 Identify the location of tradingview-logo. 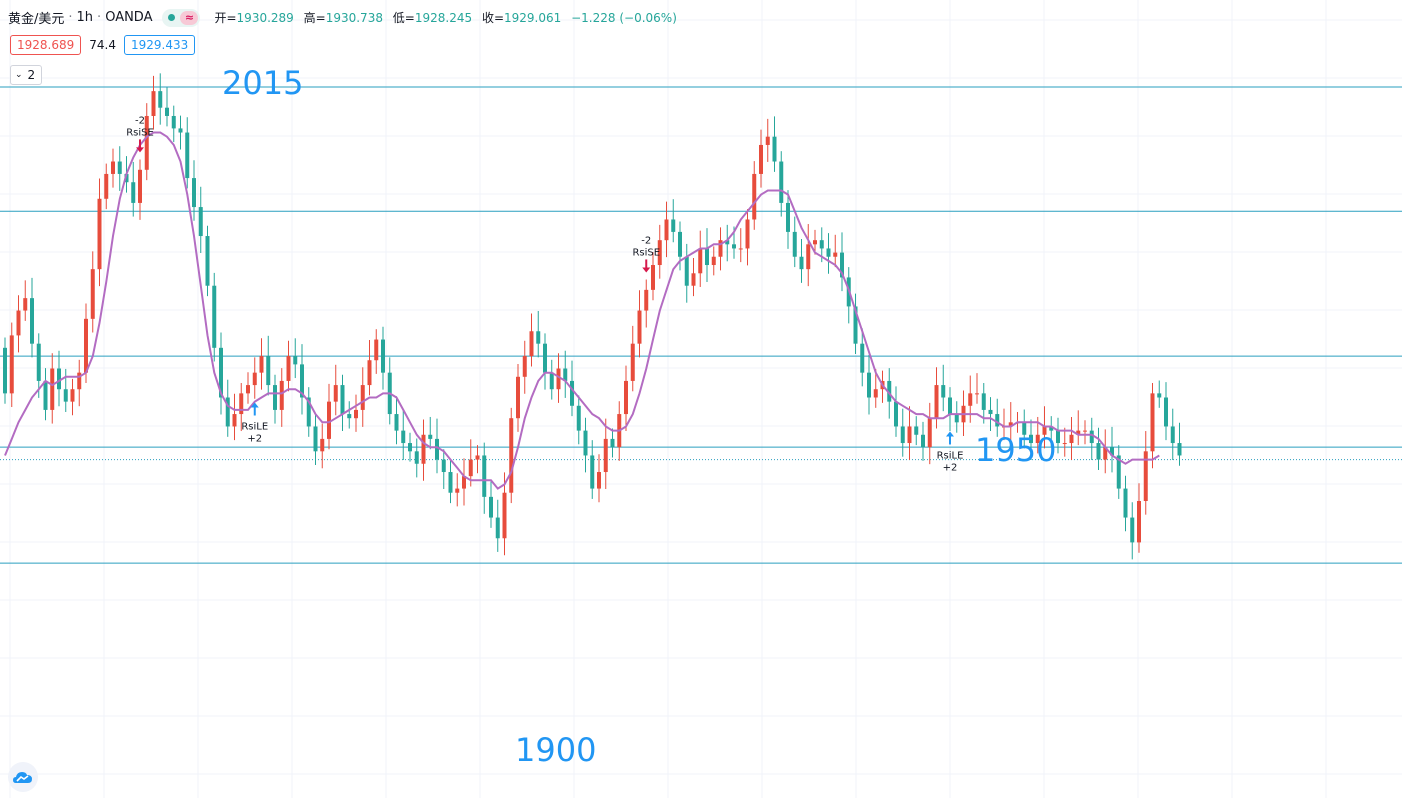
(23, 777).